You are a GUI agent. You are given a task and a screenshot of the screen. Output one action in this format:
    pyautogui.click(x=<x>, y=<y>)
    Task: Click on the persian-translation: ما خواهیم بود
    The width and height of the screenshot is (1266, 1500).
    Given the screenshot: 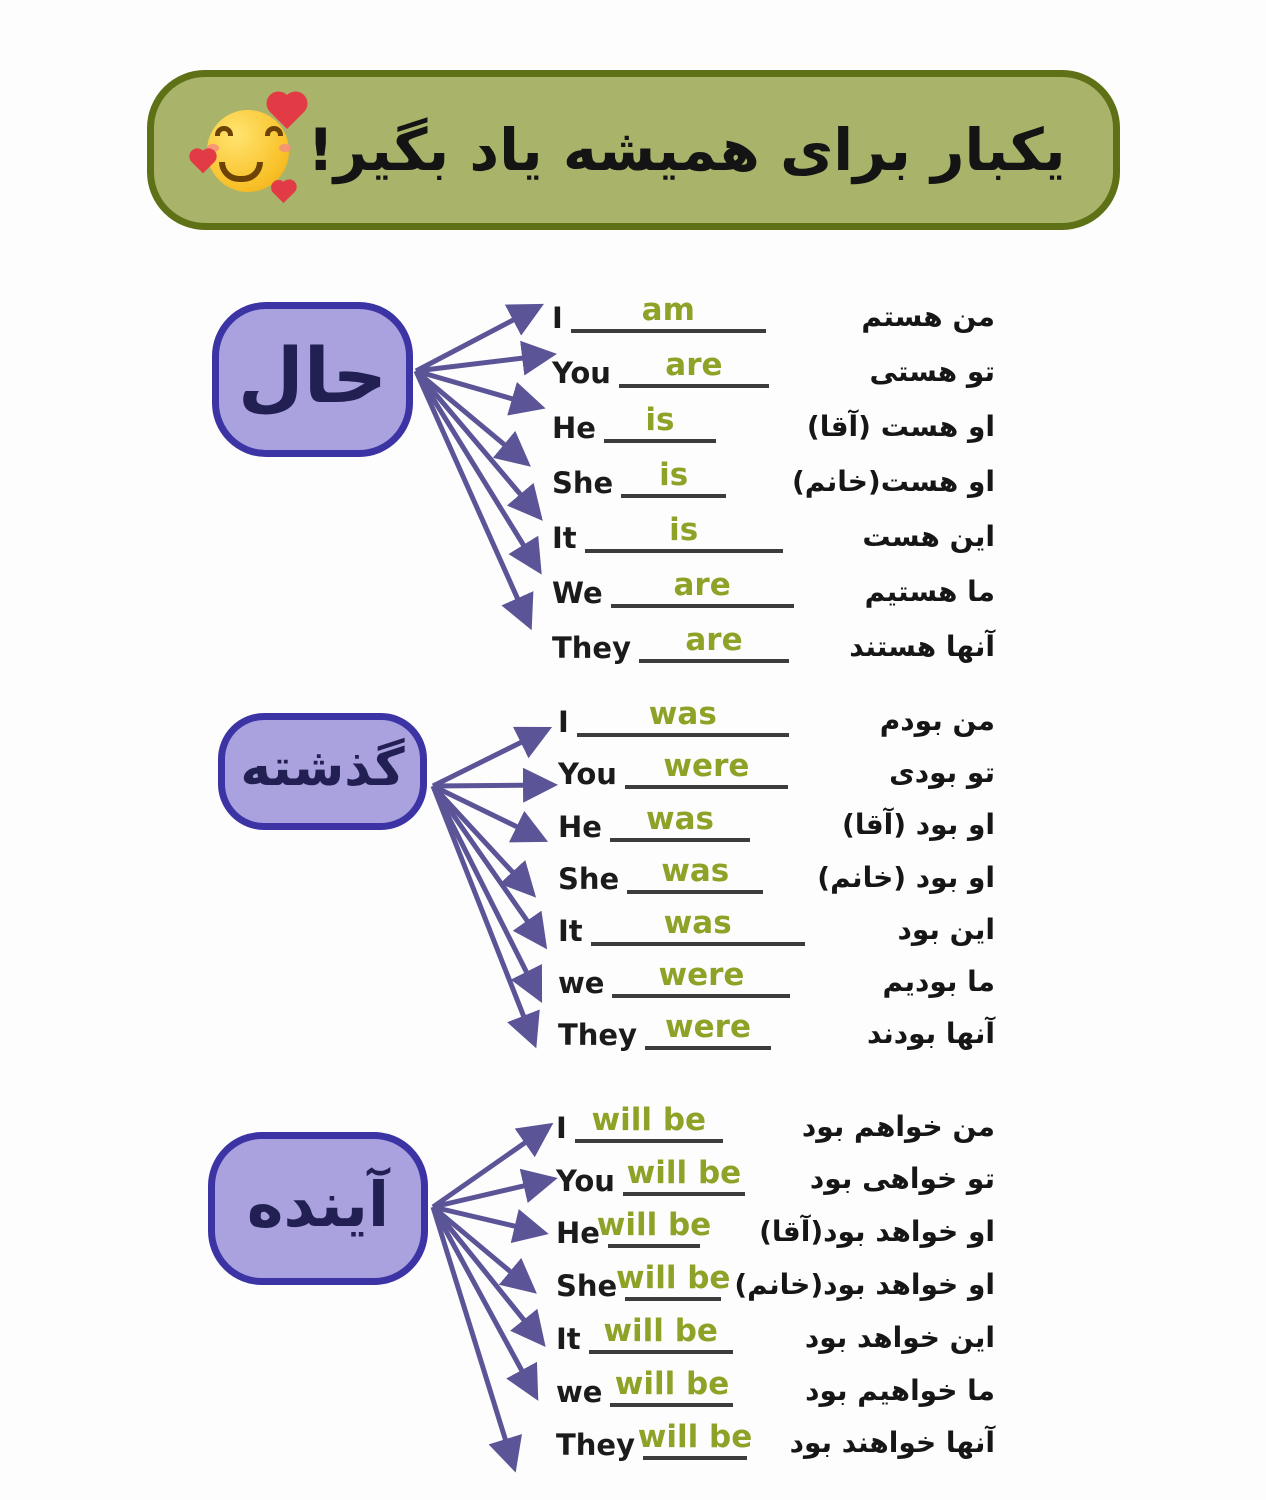 What is the action you would take?
    pyautogui.click(x=900, y=1390)
    